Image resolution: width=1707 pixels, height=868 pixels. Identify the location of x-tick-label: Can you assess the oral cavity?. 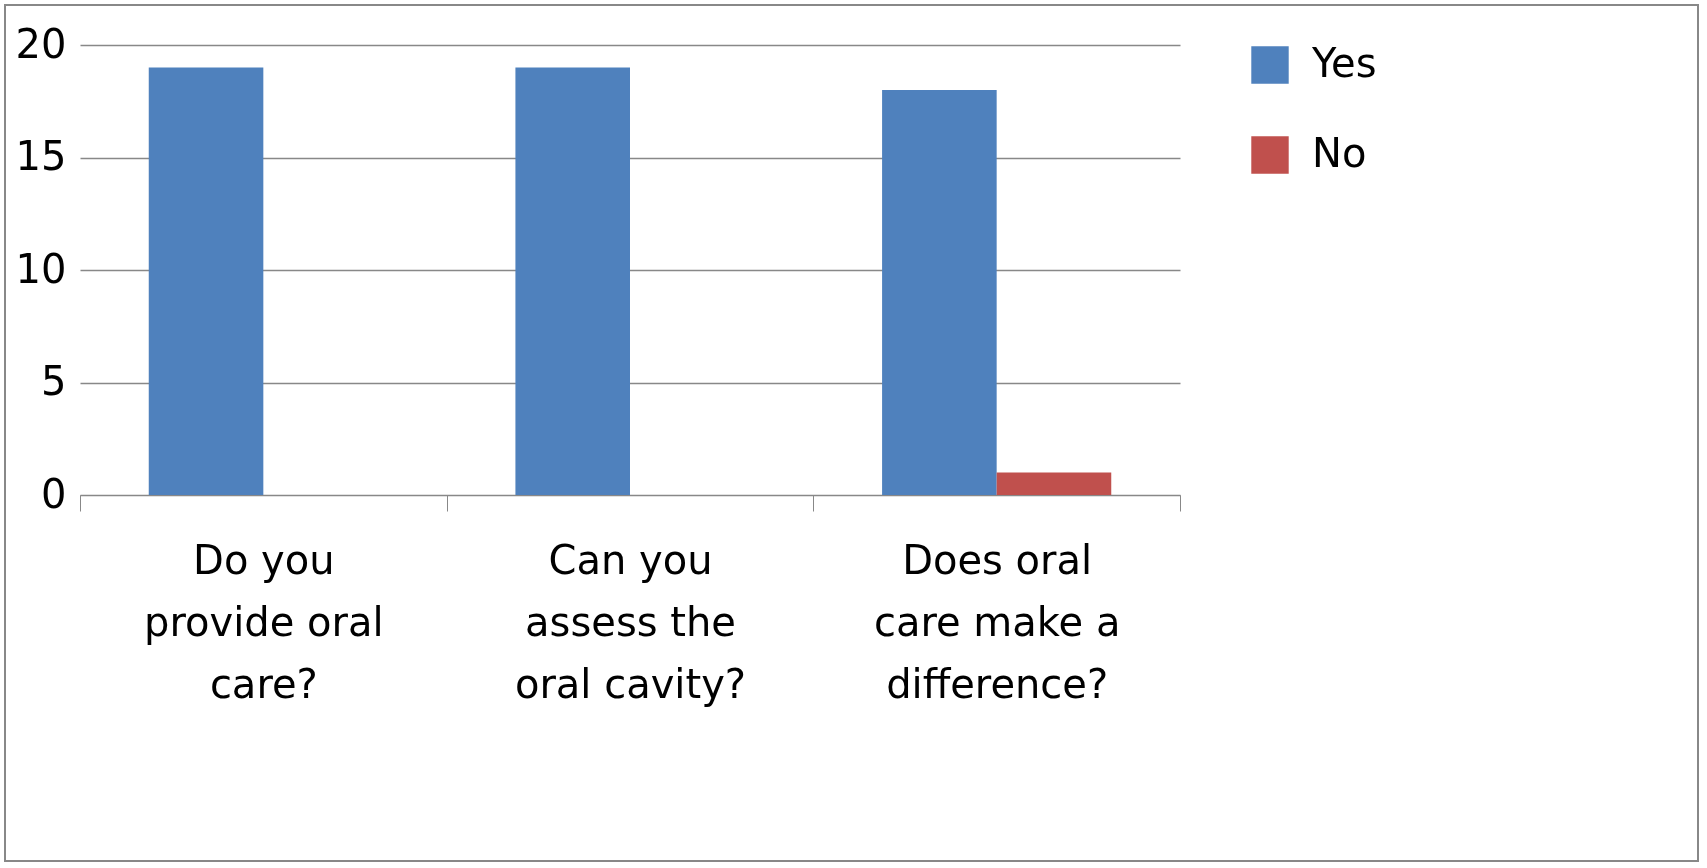
(630, 621).